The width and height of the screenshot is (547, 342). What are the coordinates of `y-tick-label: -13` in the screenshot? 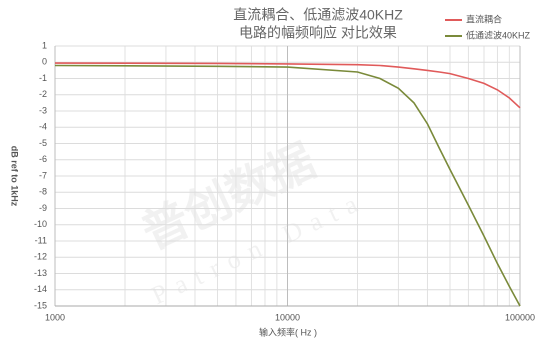 It's located at (40, 273).